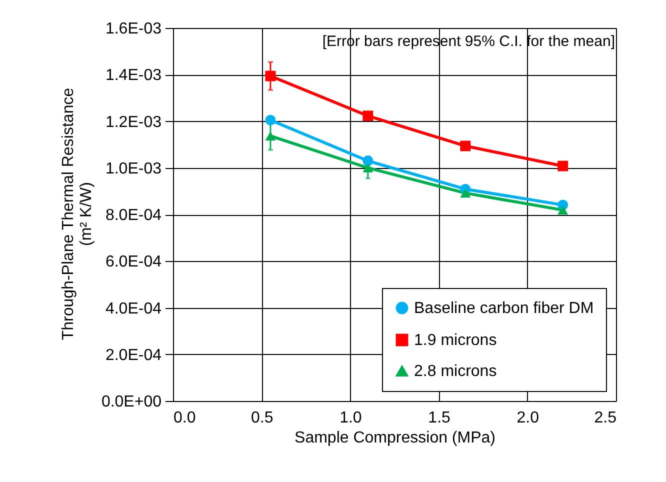 This screenshot has width=666, height=482. I want to click on x-tick-label: 1.5, so click(439, 418).